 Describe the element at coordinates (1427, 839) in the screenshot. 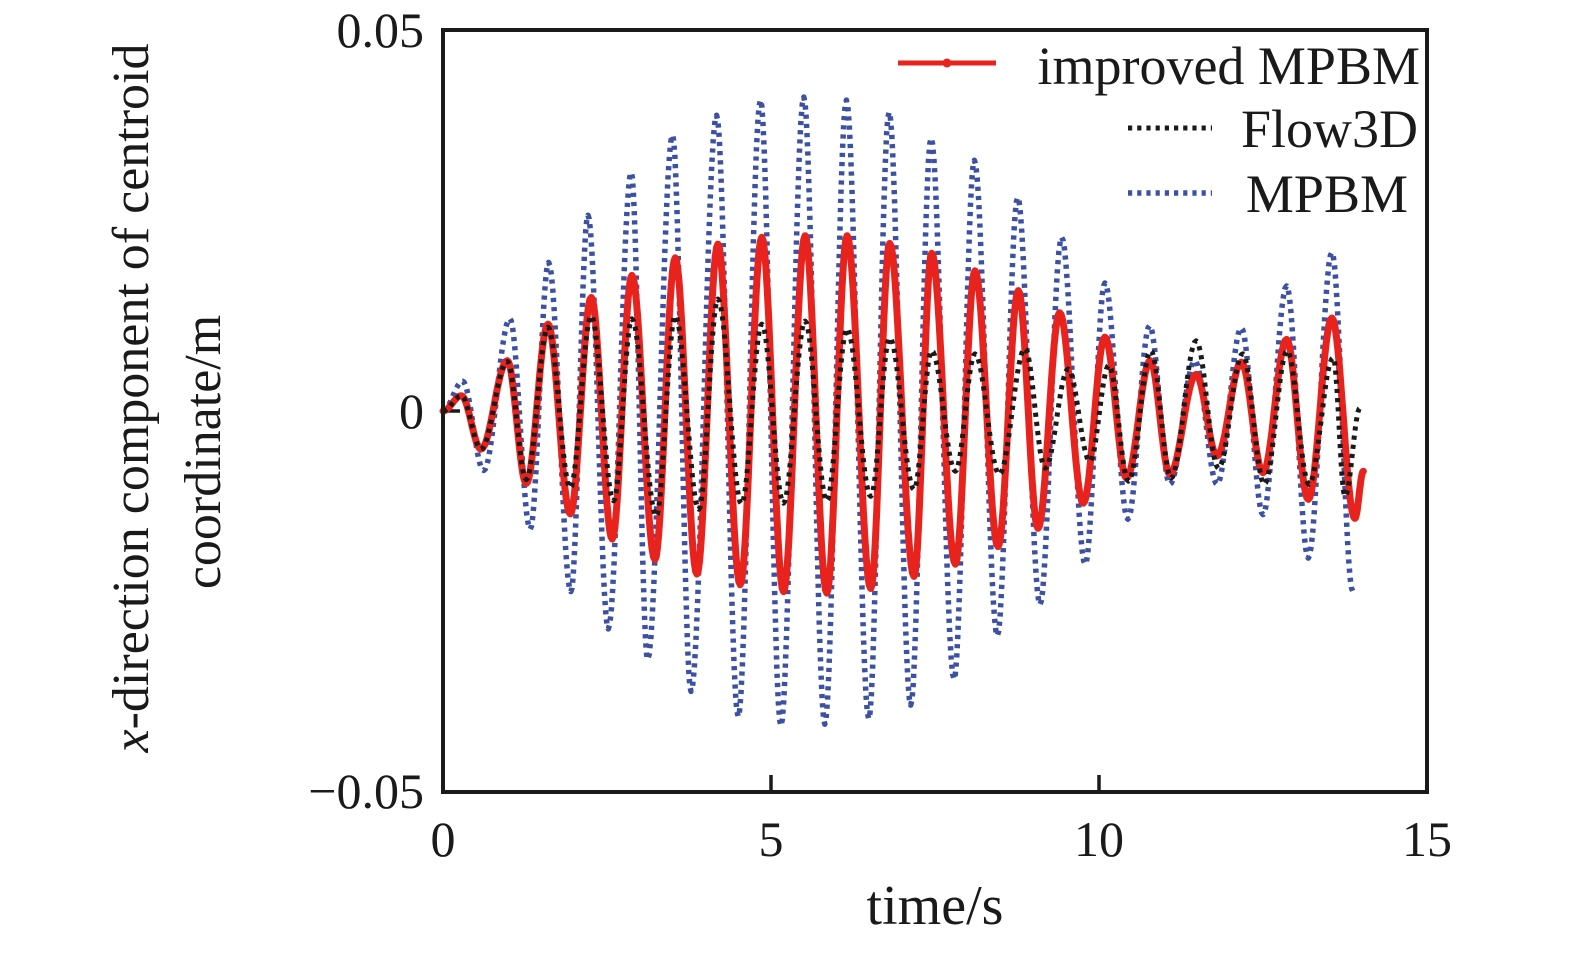

I see `x-tick-label-15: 15` at that location.